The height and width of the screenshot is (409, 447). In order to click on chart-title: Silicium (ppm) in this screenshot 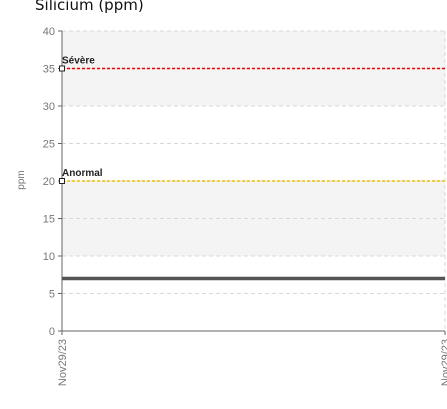, I will do `click(89, 7)`.